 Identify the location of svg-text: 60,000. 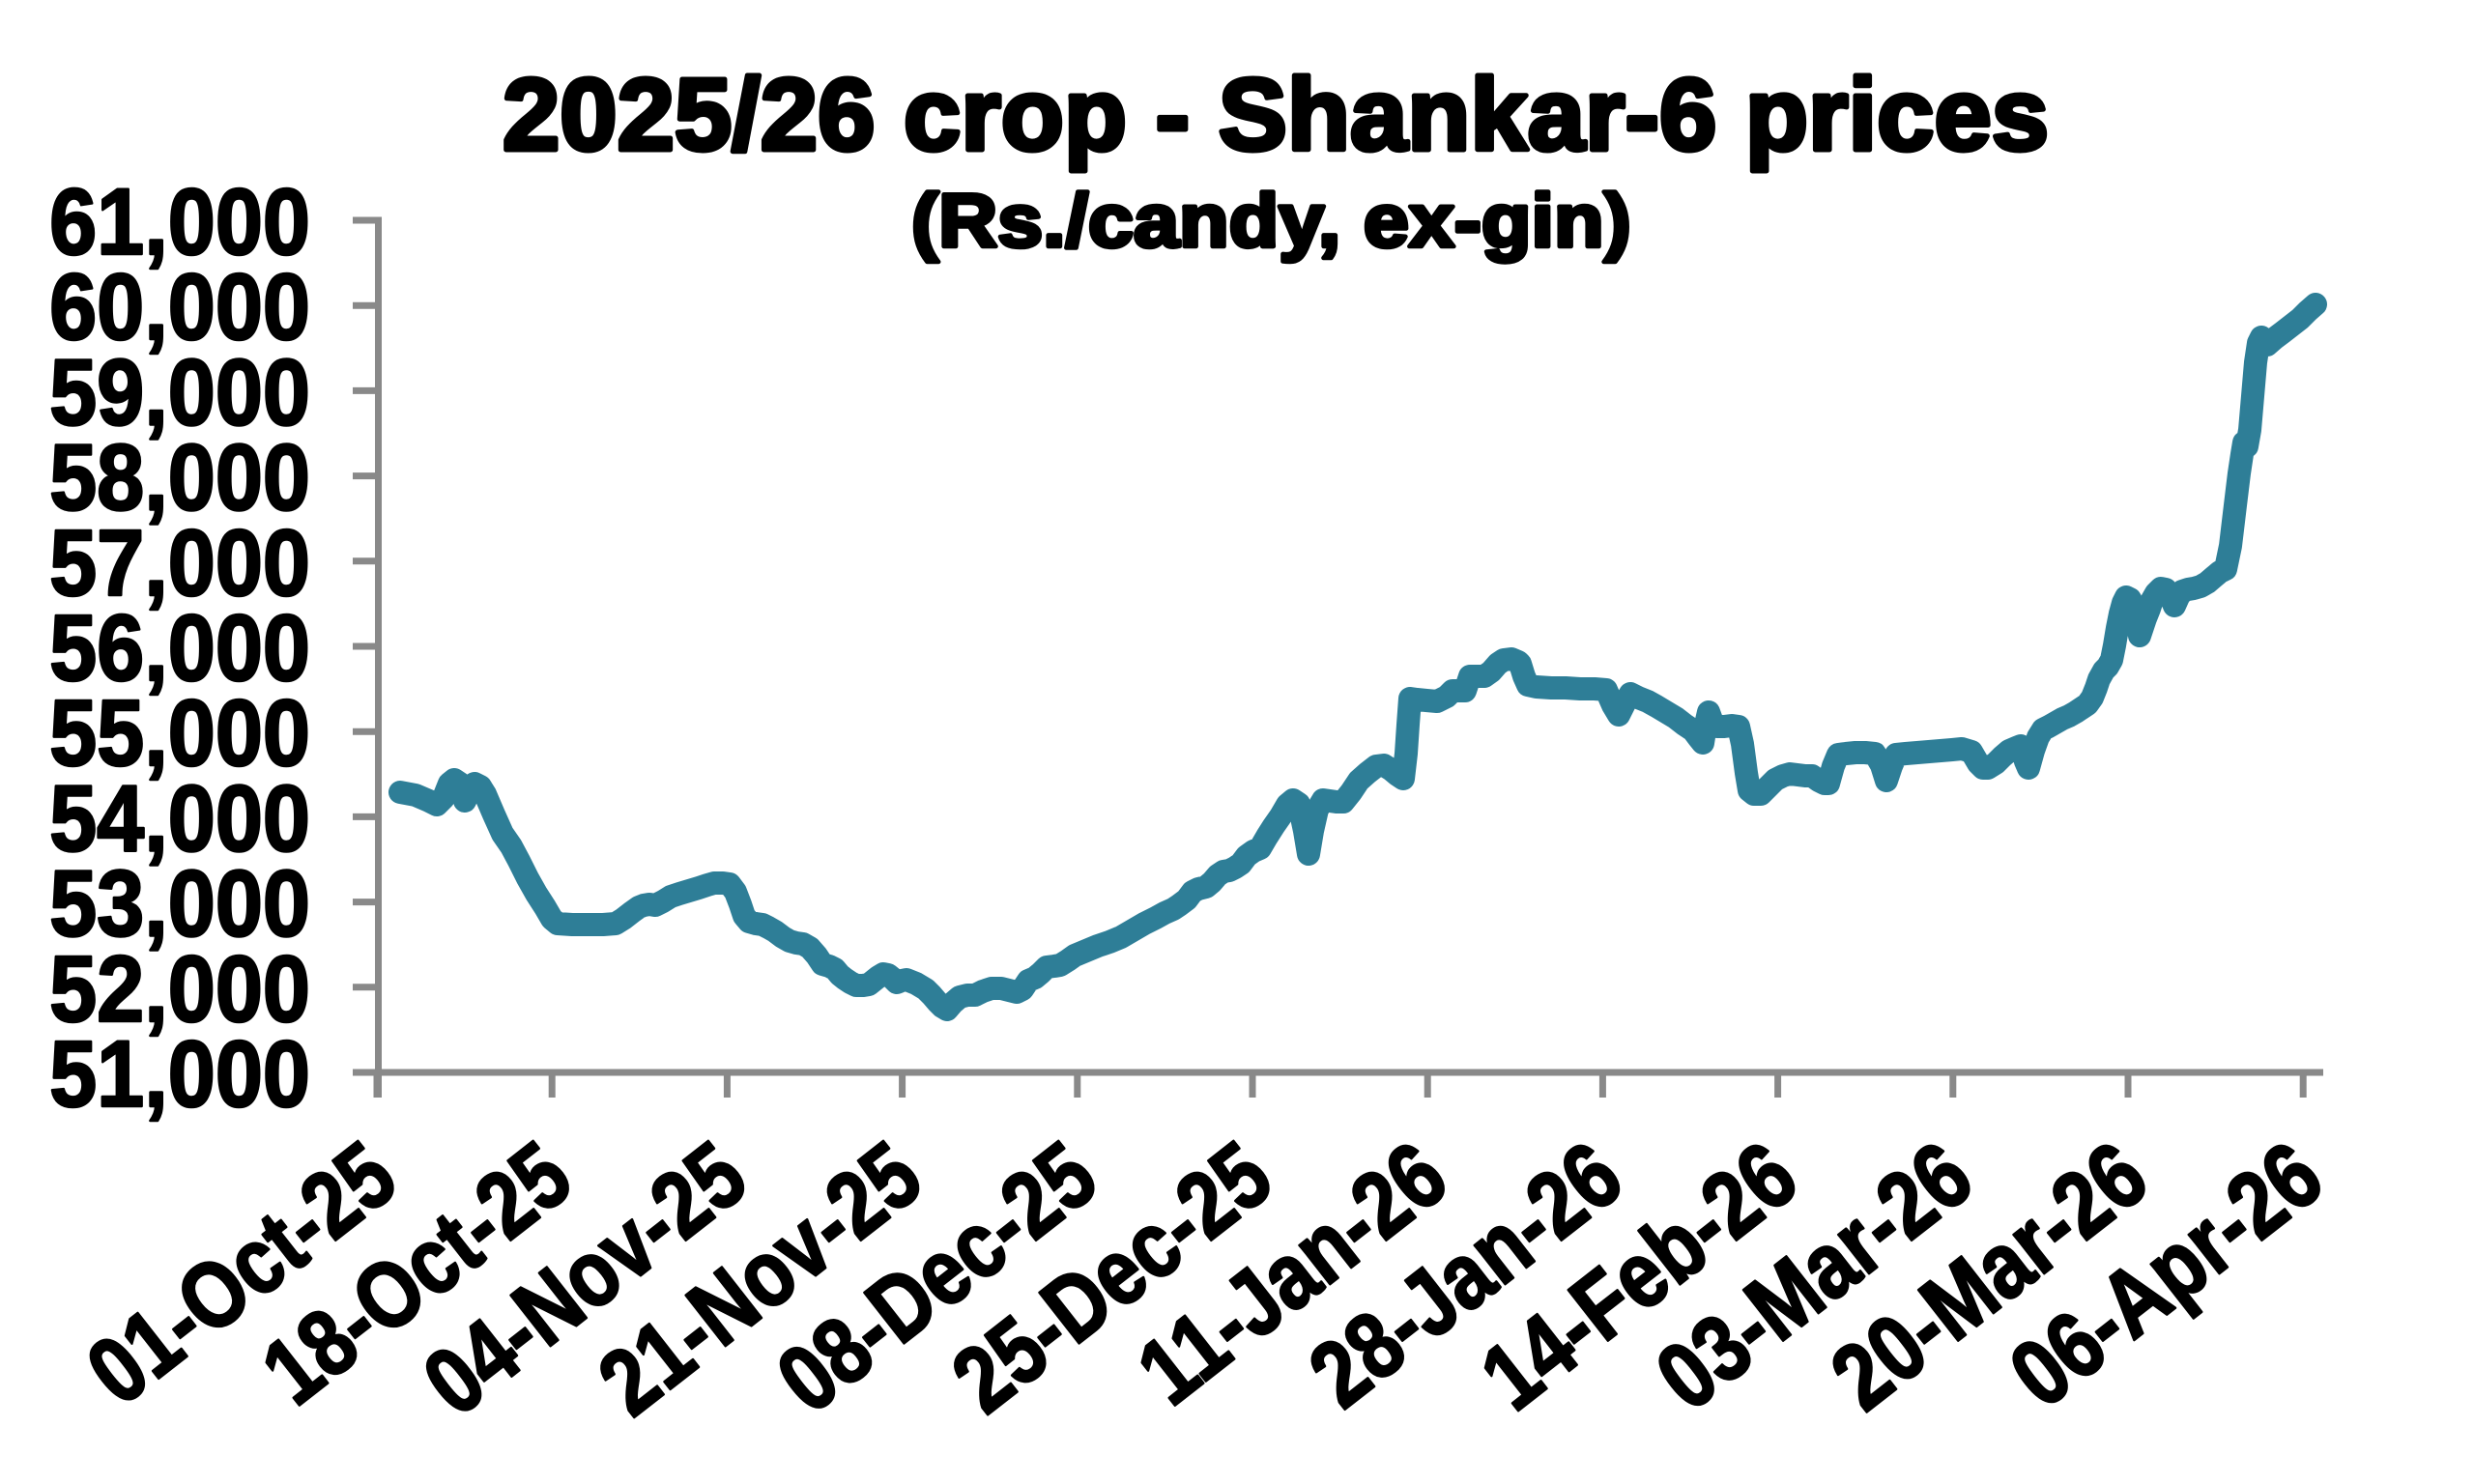
(180, 306).